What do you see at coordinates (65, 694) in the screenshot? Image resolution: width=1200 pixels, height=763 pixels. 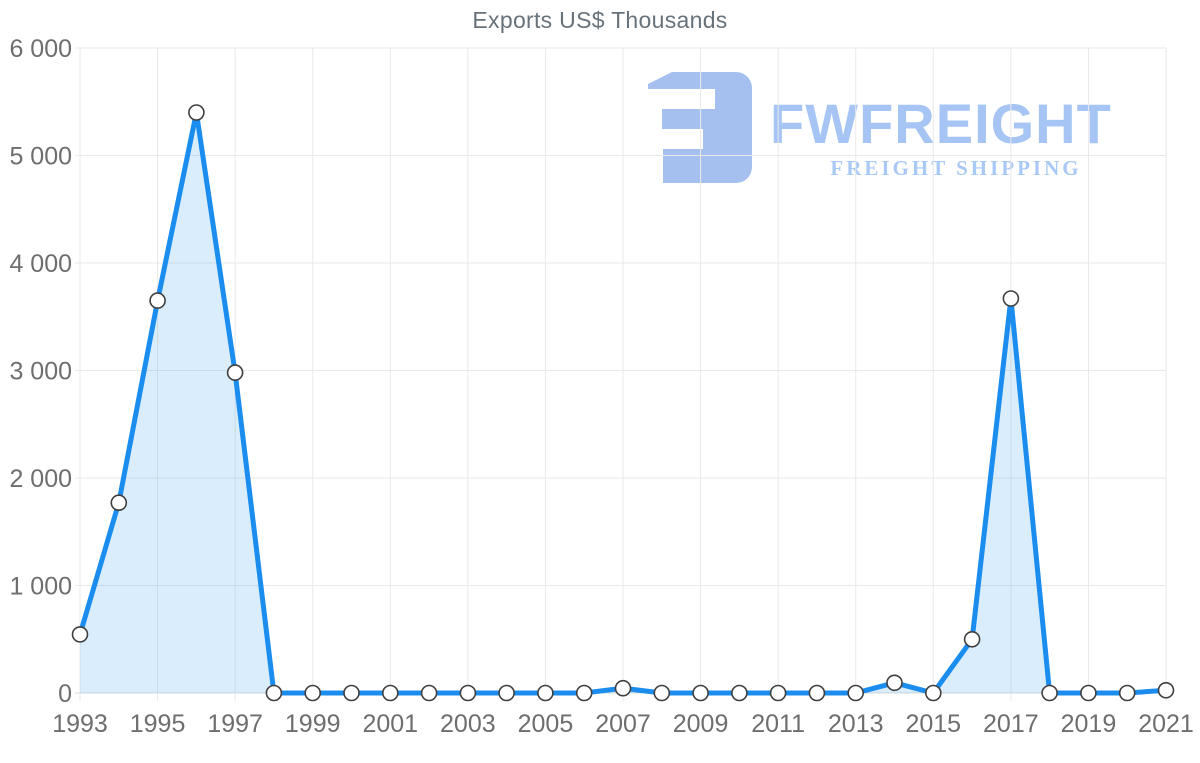 I see `y-axis-label: 0` at bounding box center [65, 694].